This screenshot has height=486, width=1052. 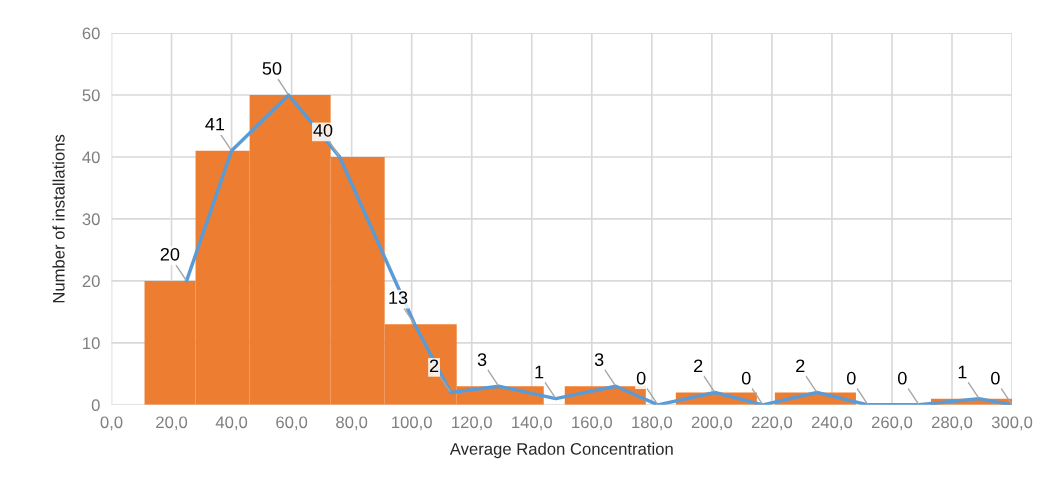 What do you see at coordinates (91, 157) in the screenshot?
I see `y-tick-label: 40` at bounding box center [91, 157].